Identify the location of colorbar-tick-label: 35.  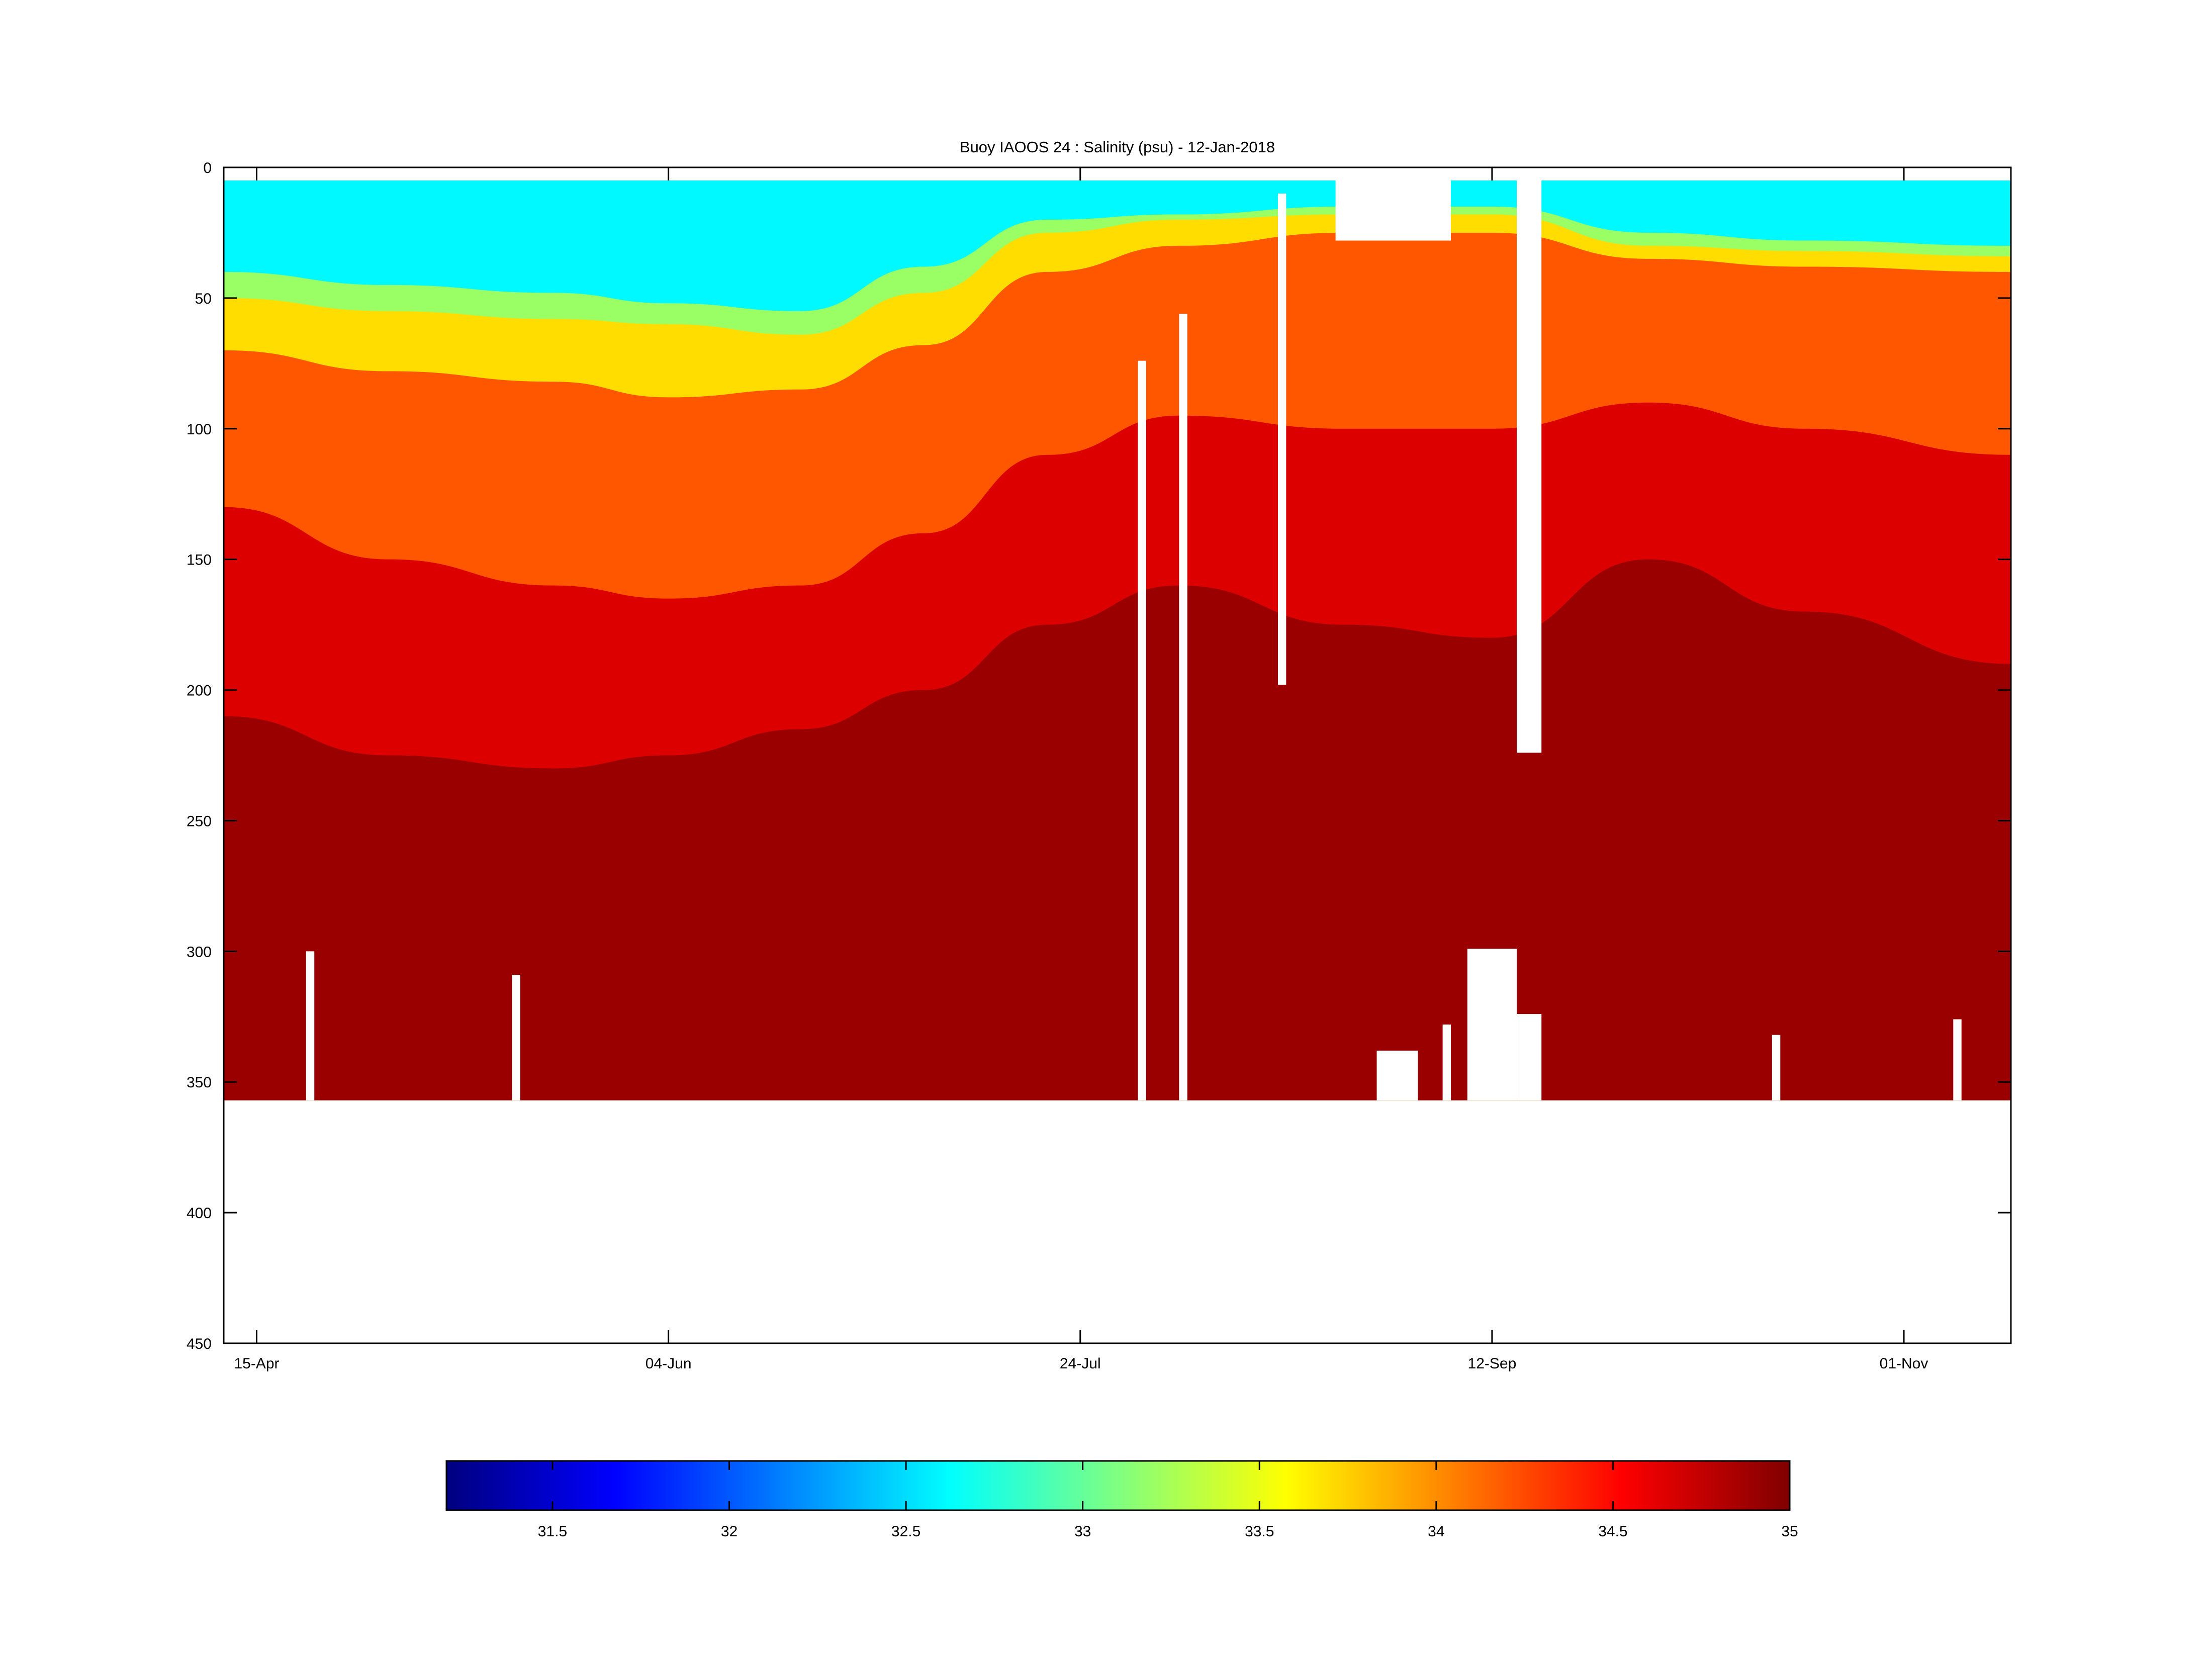
(1789, 1531).